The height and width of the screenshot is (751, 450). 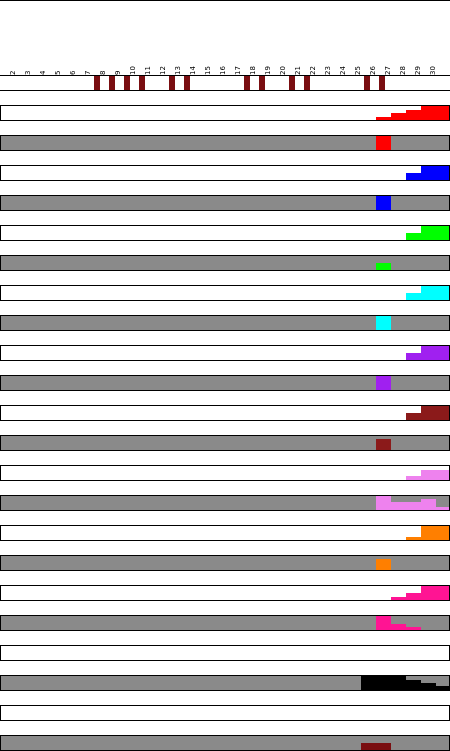 I want to click on row-red-detail, so click(x=225, y=113).